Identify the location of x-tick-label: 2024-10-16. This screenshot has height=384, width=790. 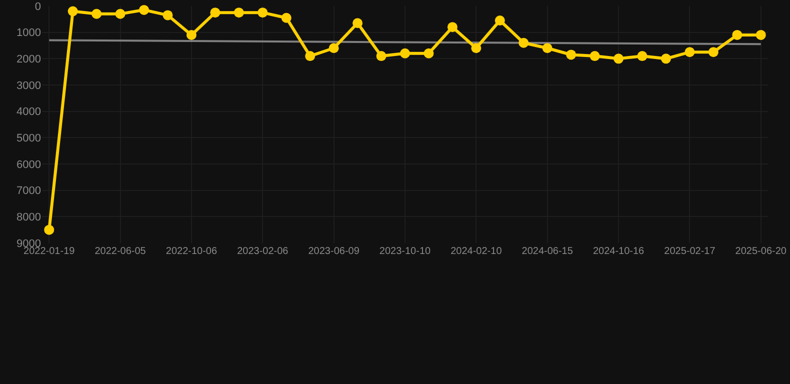
(618, 251).